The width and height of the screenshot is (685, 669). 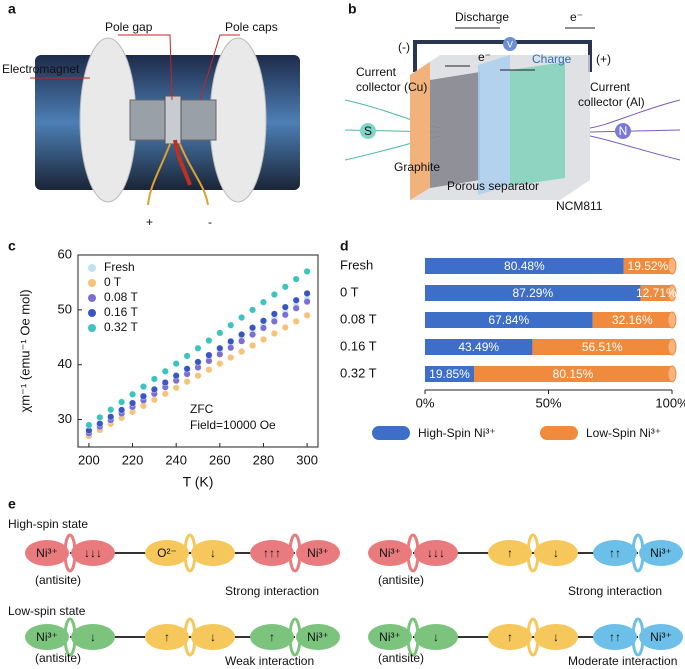 What do you see at coordinates (611, 102) in the screenshot?
I see `label: collector (Al)` at bounding box center [611, 102].